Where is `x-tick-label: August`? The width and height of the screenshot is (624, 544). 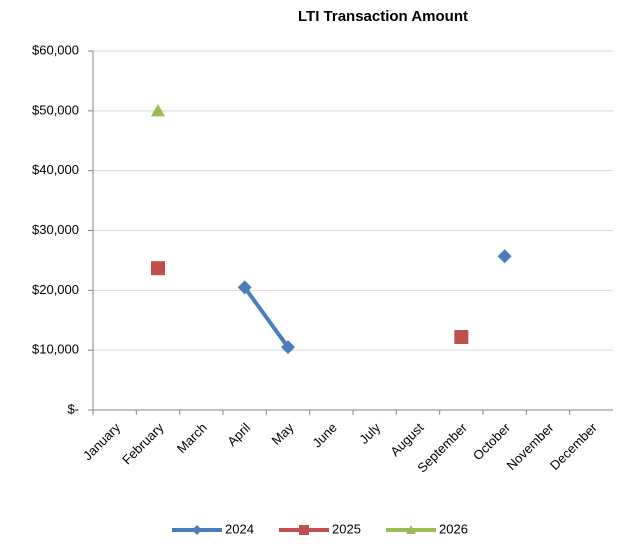
x-tick-label: August is located at coordinates (406, 439).